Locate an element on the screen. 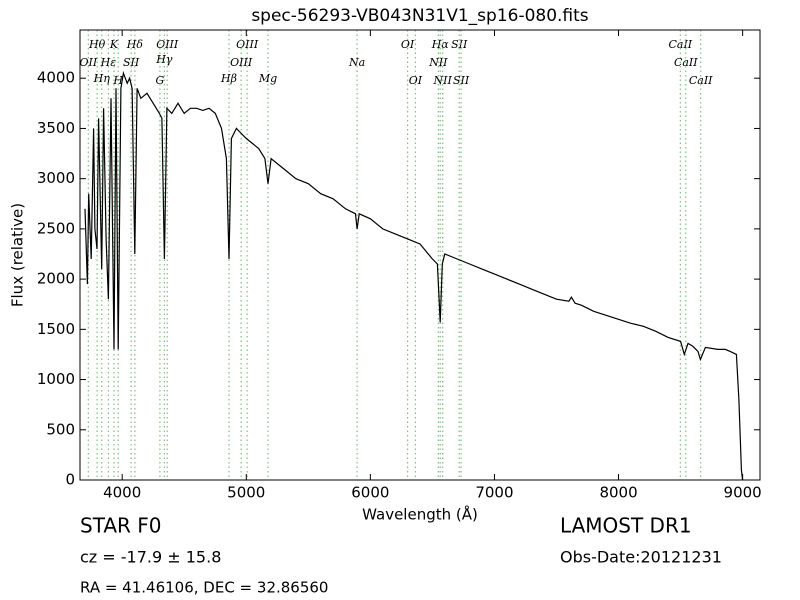  x-tick-label: 4000 is located at coordinates (122, 493).